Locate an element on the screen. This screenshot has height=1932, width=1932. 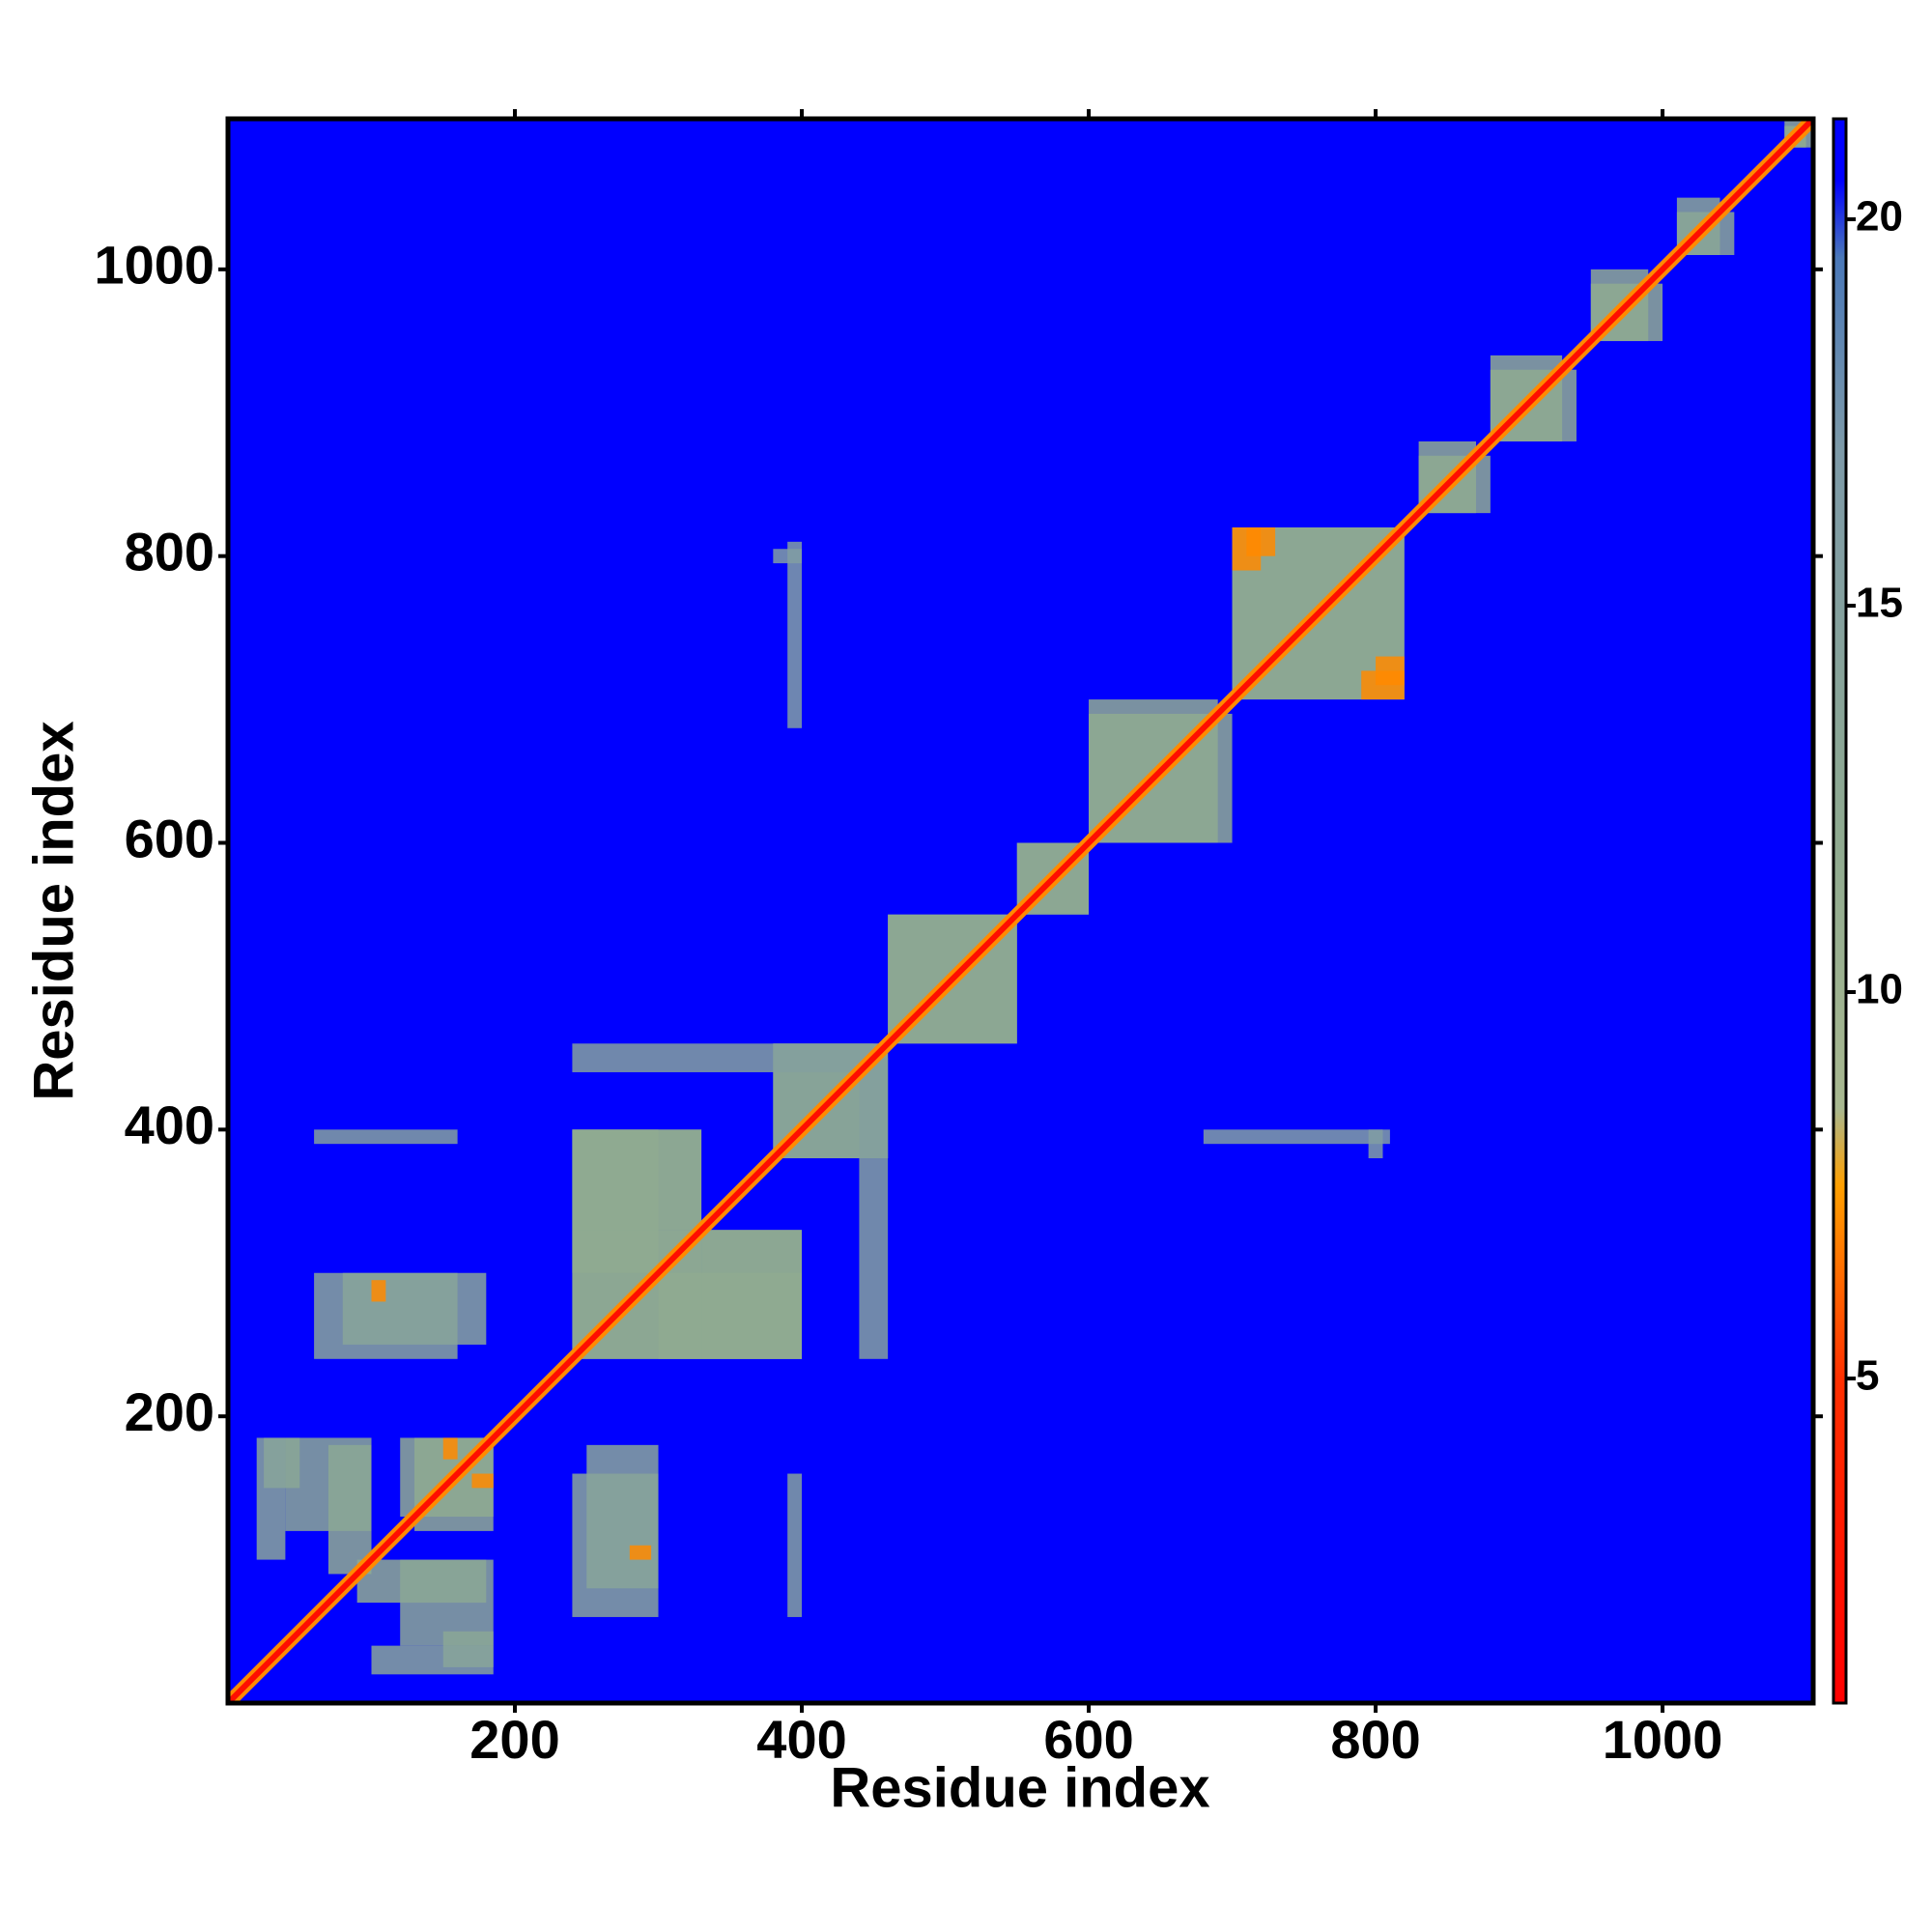
colorbar-tick-label: 5 is located at coordinates (1867, 1376).